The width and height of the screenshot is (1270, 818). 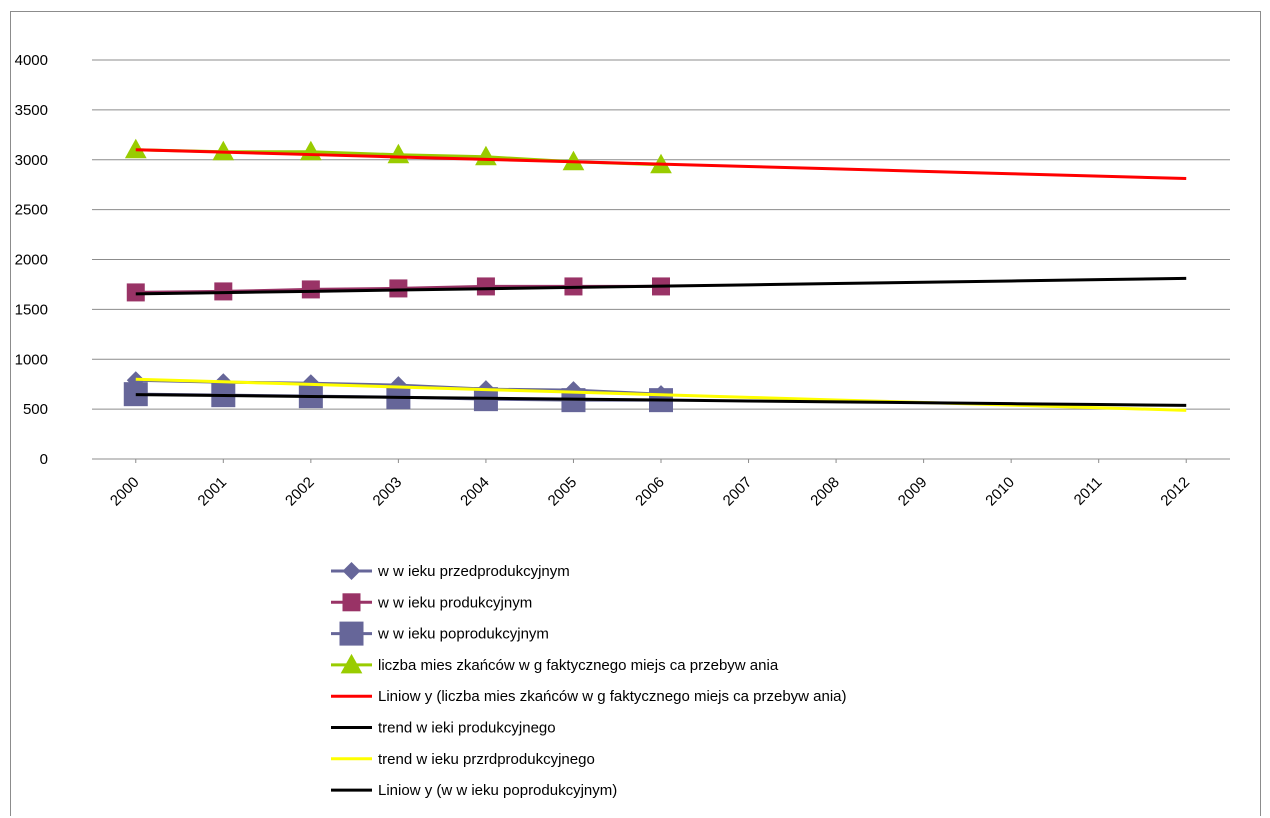 What do you see at coordinates (650, 492) in the screenshot?
I see `x-tick-label: 2006` at bounding box center [650, 492].